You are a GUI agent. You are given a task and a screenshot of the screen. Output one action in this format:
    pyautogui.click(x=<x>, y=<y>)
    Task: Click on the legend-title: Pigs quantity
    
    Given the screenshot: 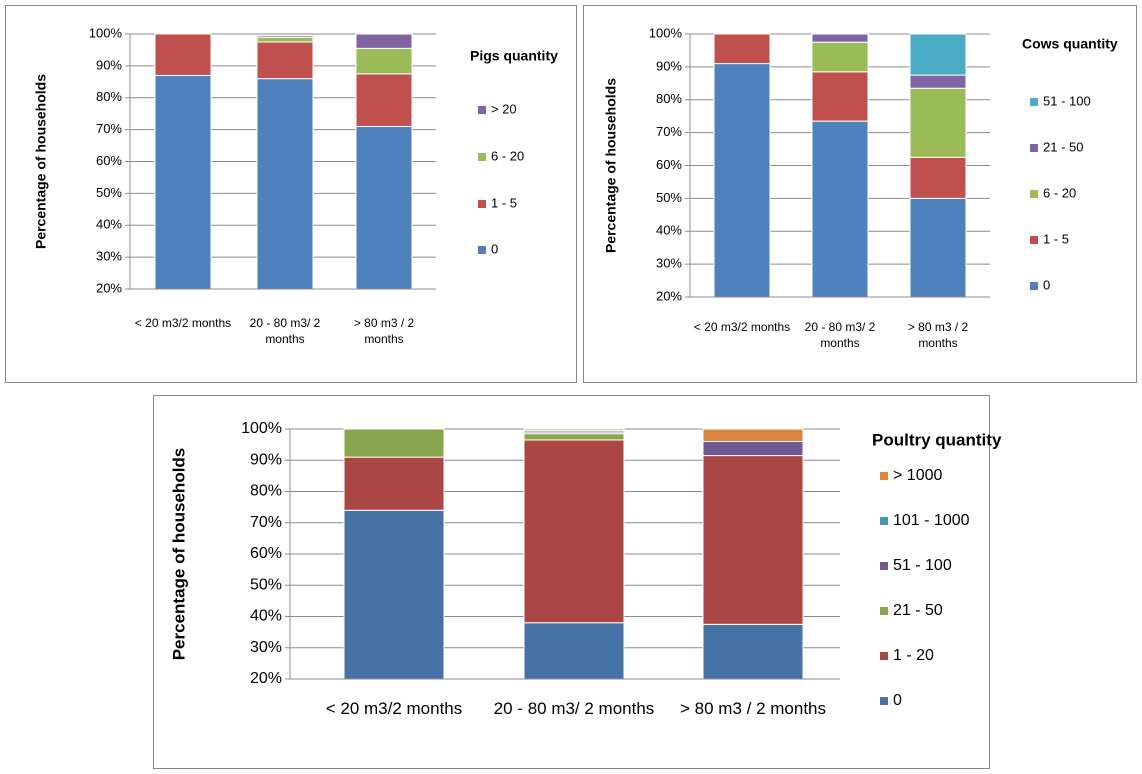 What is the action you would take?
    pyautogui.click(x=514, y=56)
    